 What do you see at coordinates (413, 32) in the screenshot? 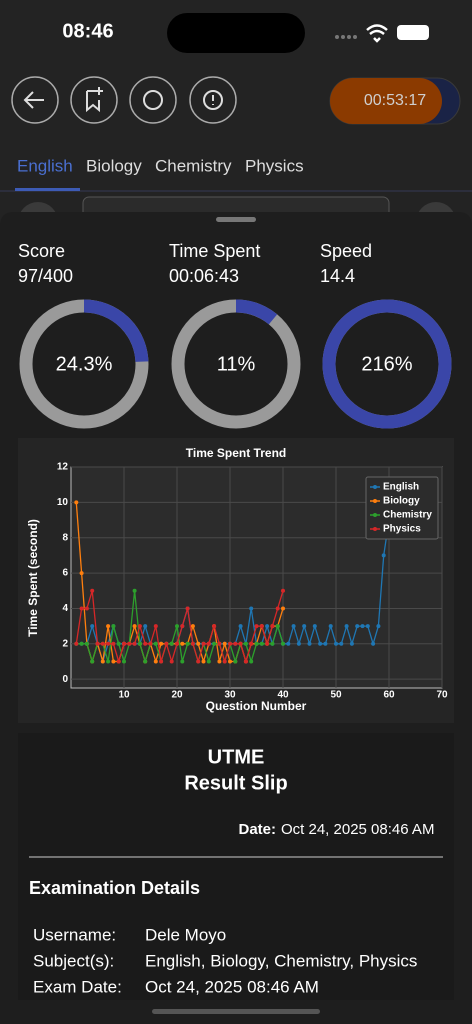
I see `battery-icon` at bounding box center [413, 32].